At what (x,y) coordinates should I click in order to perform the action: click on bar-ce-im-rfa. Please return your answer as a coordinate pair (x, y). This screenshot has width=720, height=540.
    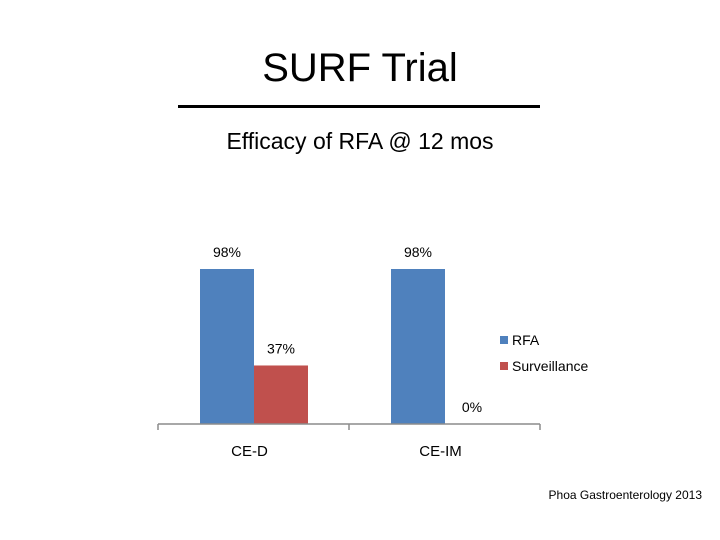
    Looking at the image, I should click on (418, 346).